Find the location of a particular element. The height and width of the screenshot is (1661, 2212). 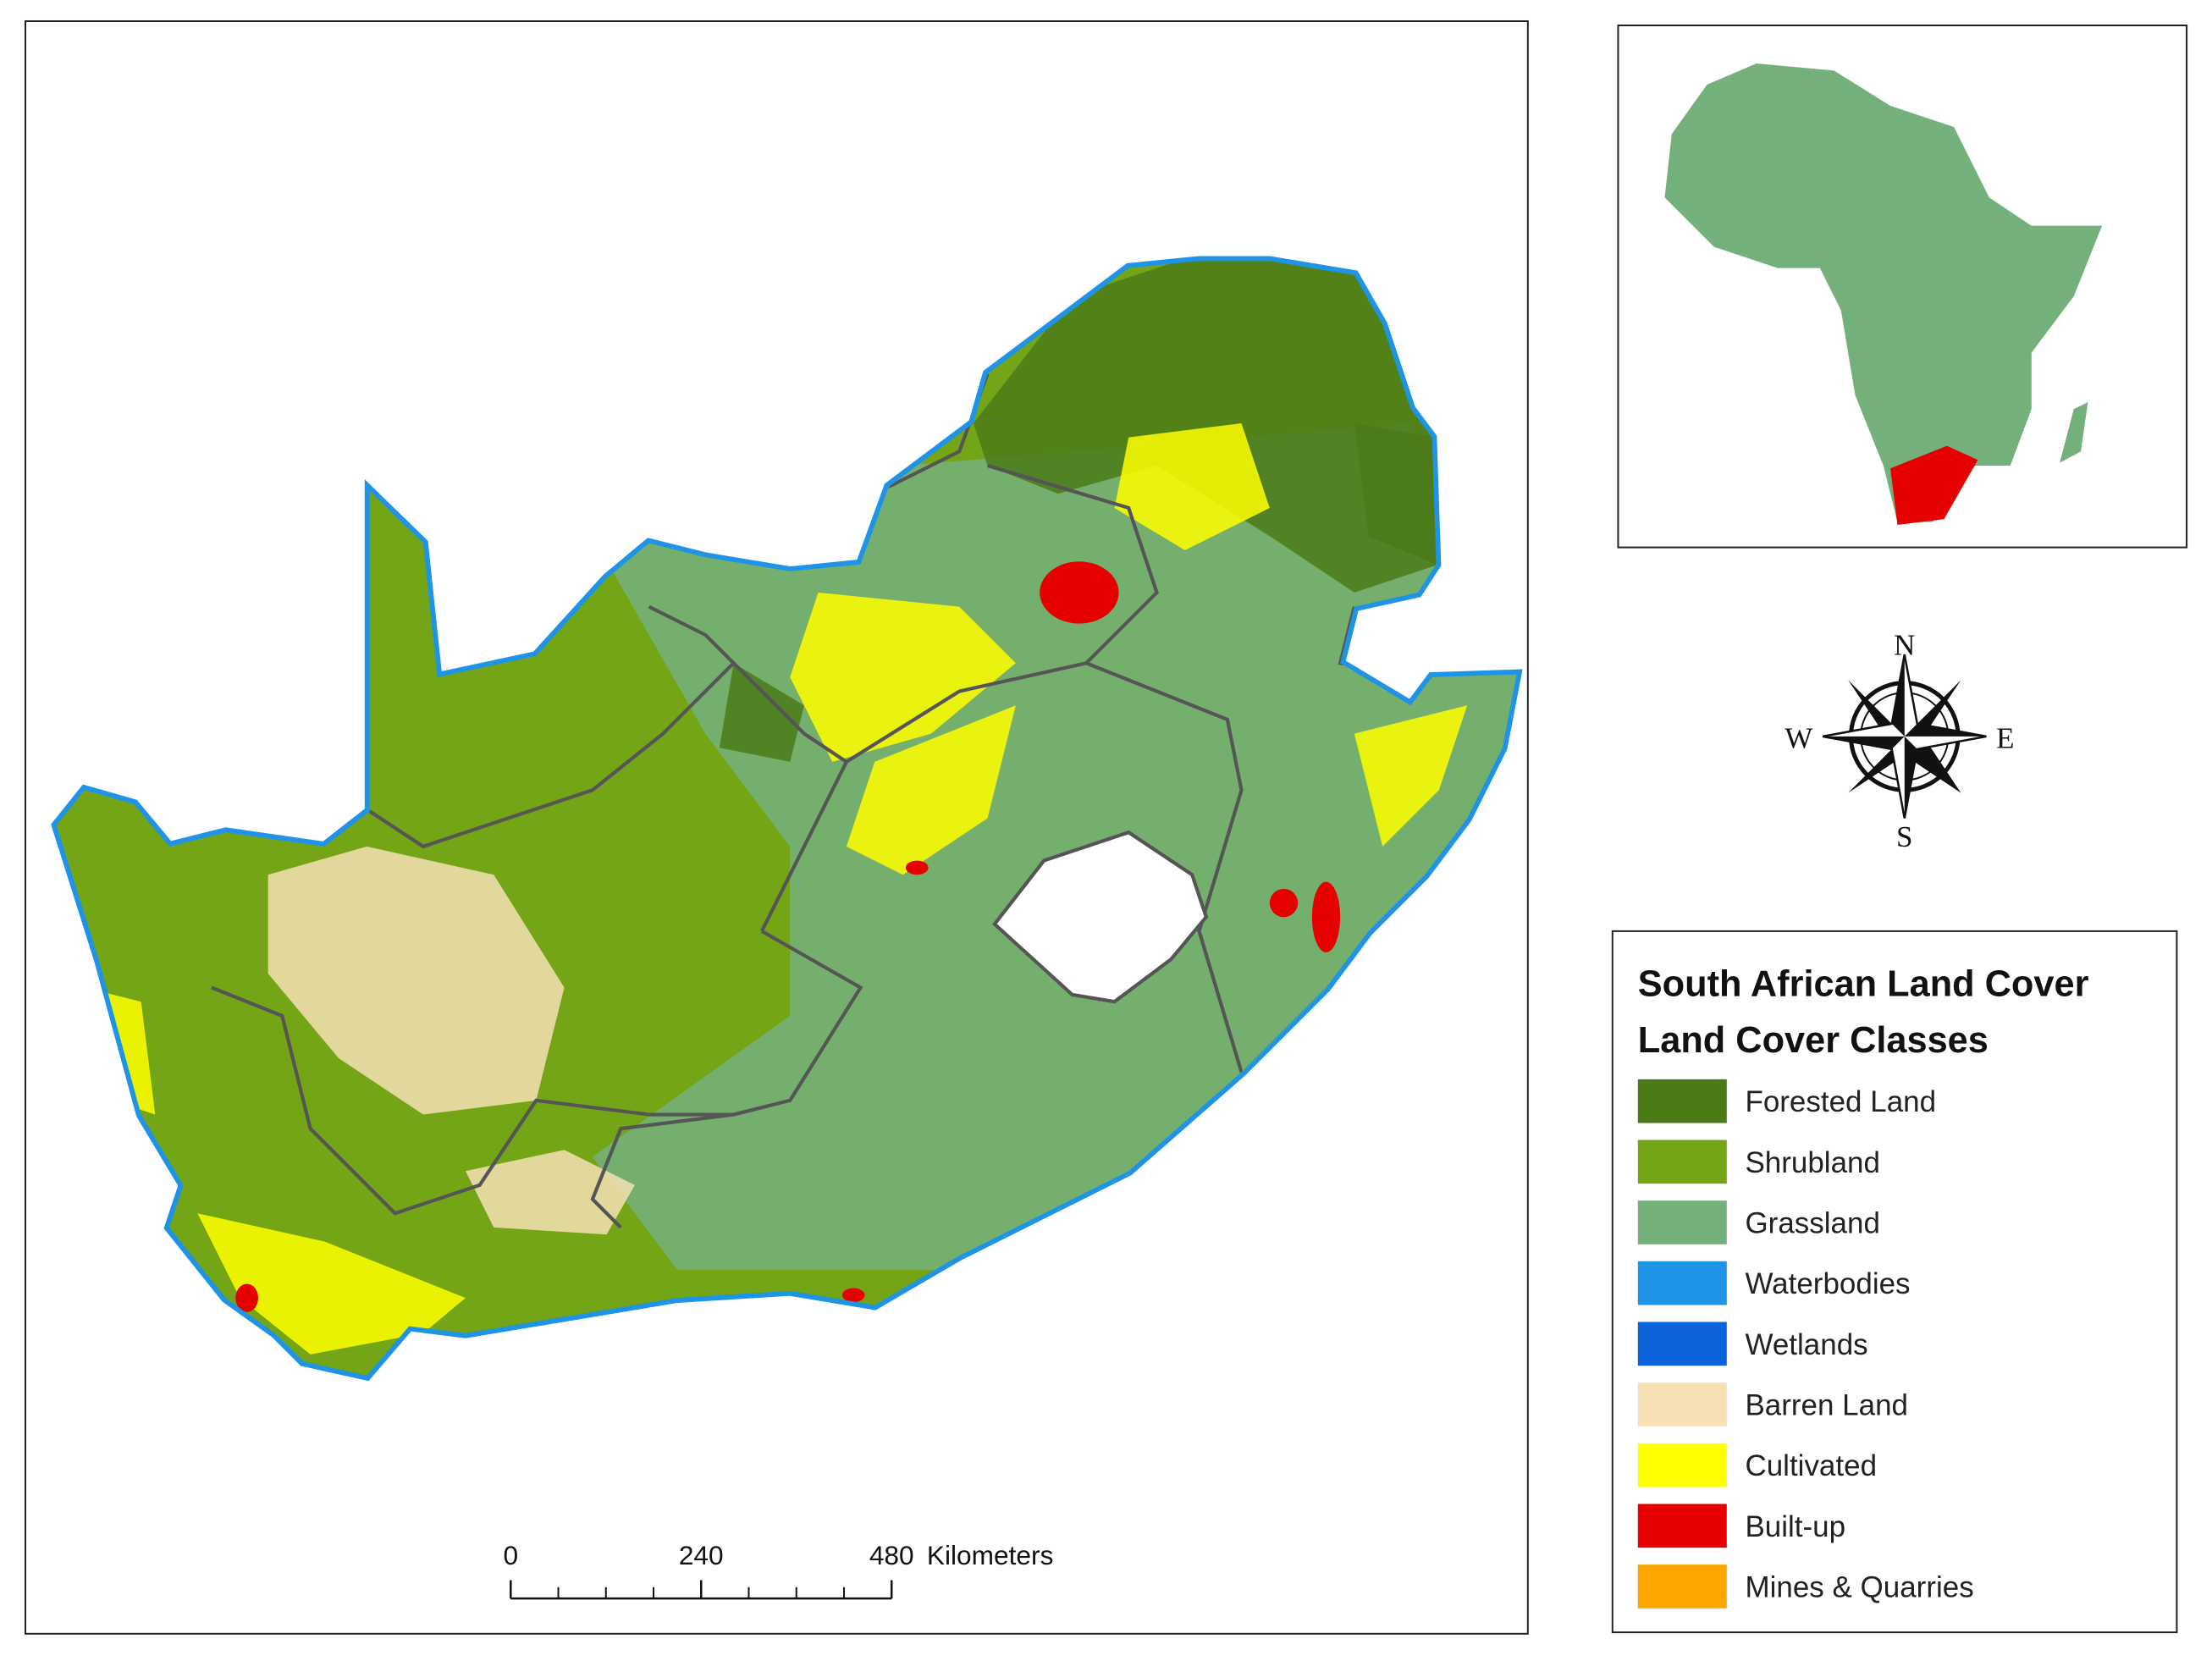

africa-inset is located at coordinates (1883, 294).